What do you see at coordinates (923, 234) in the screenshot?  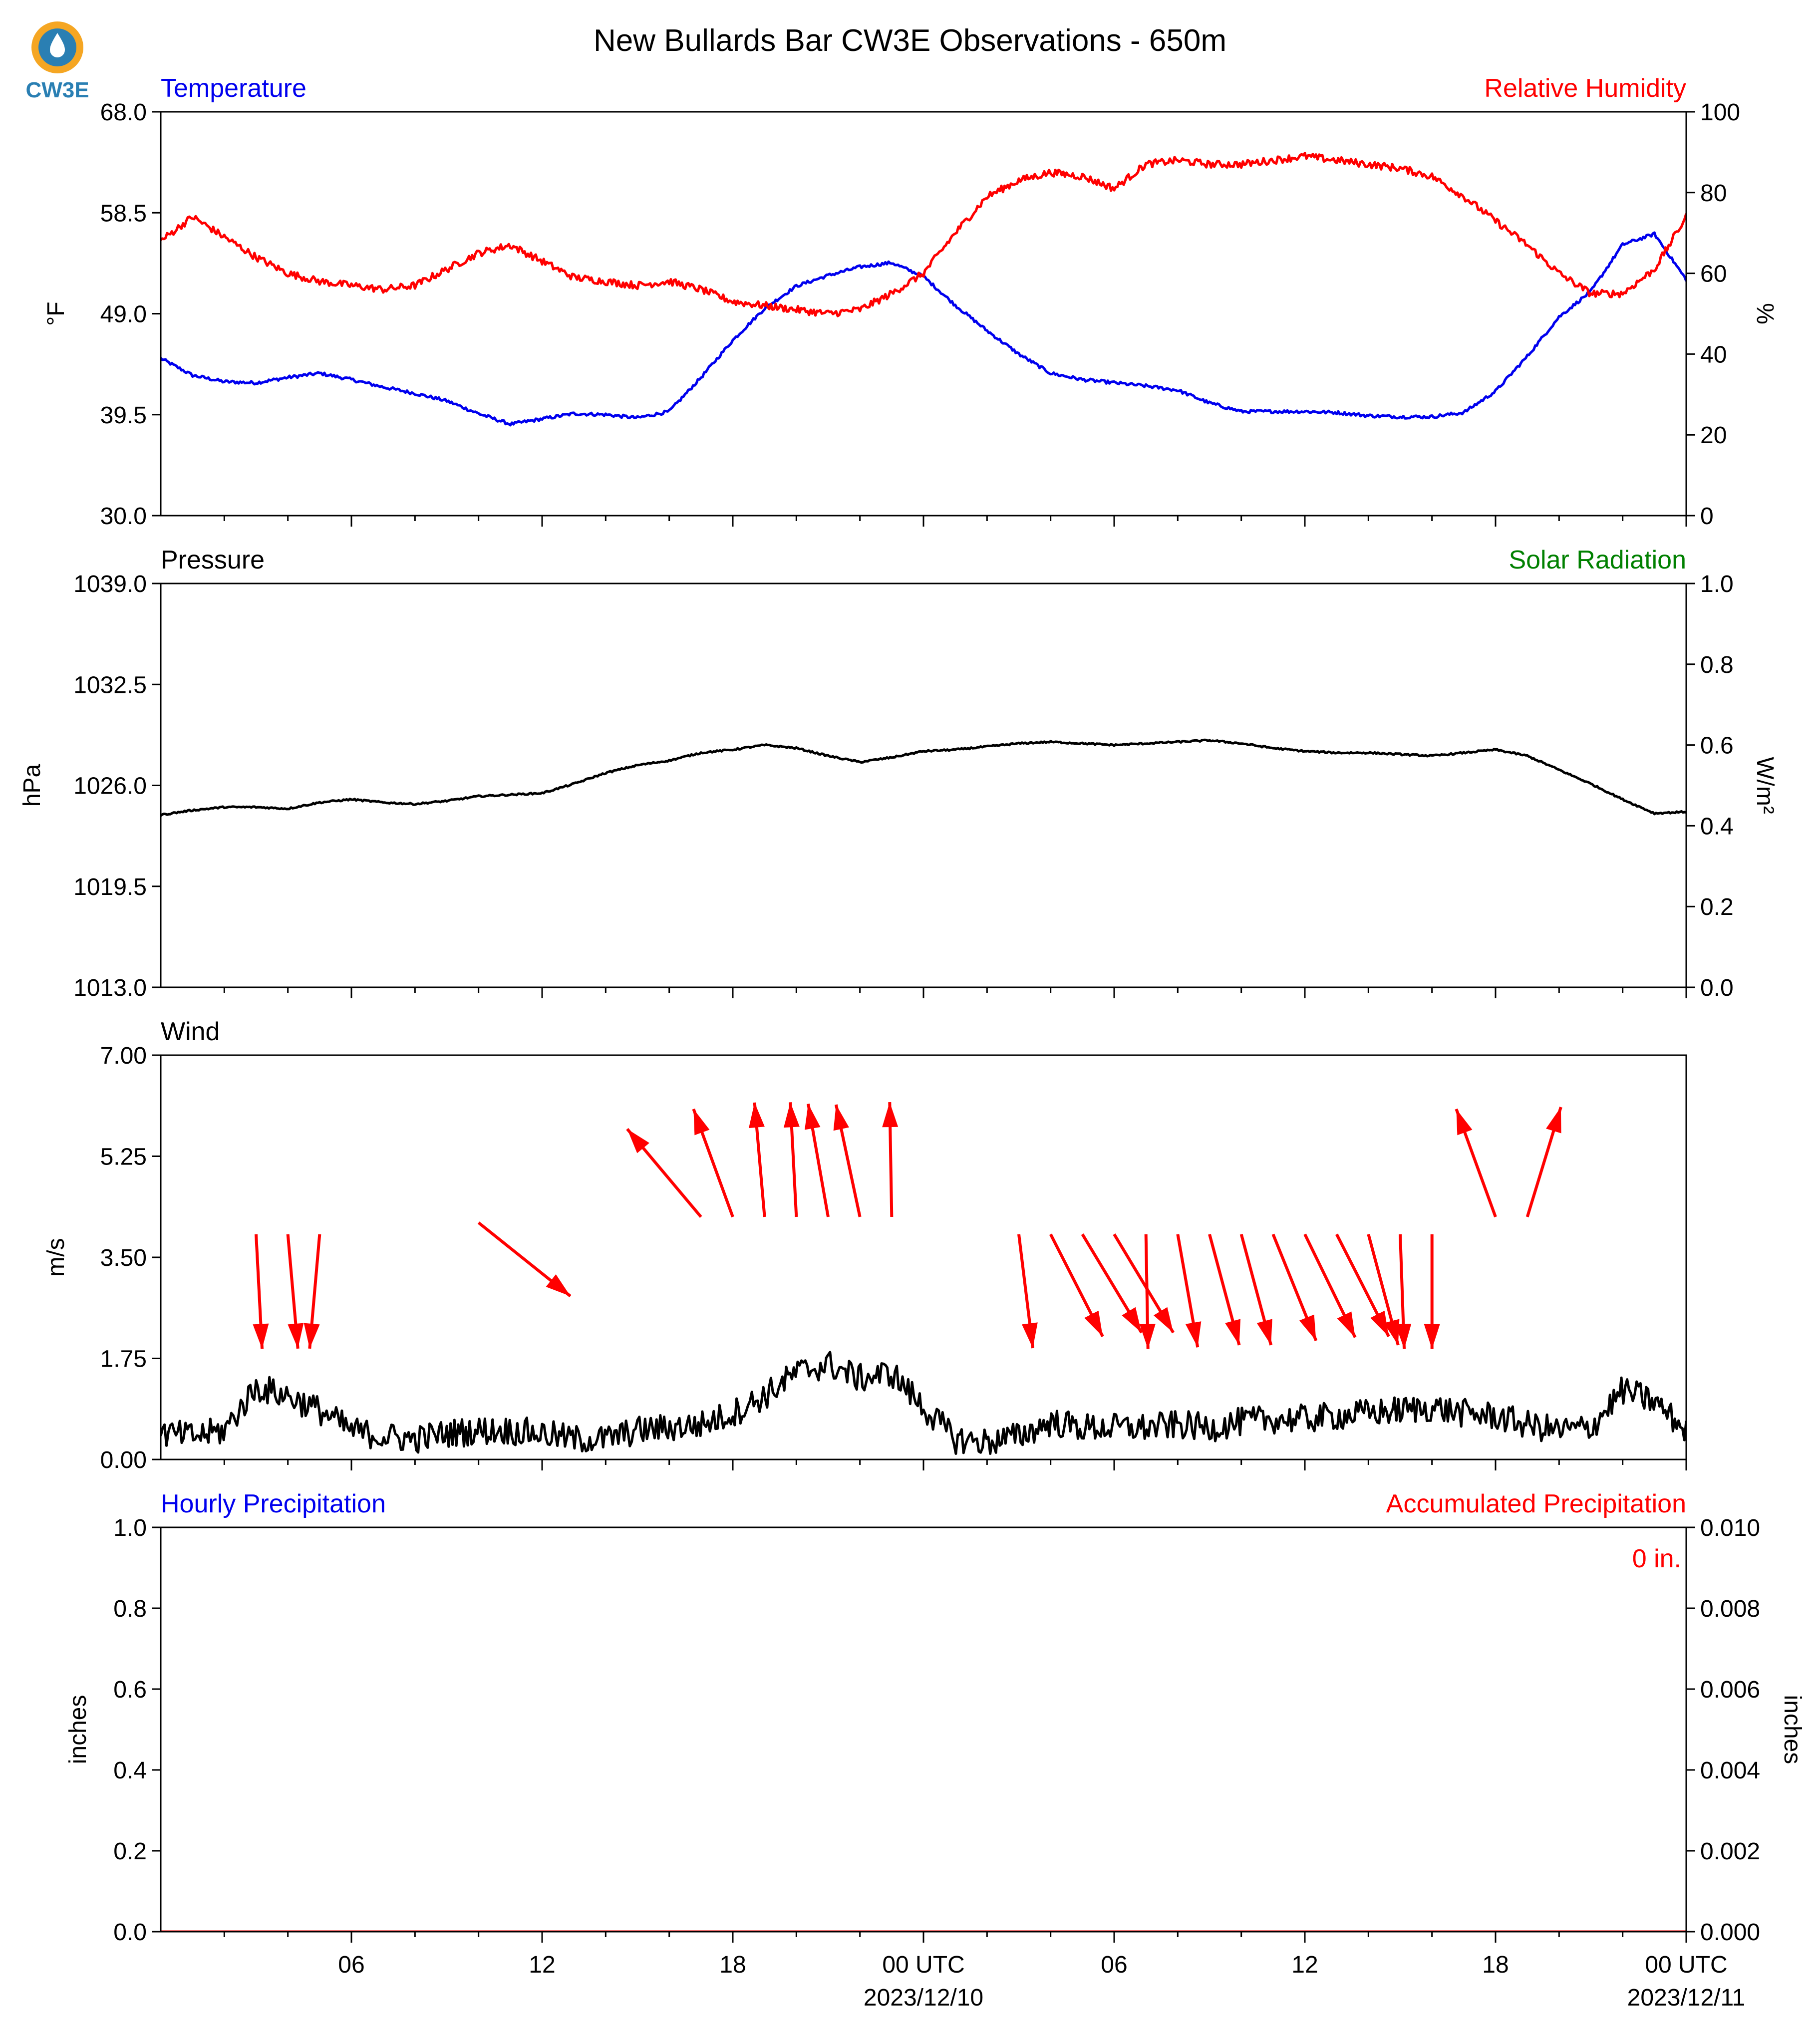 I see `series-line-relative-humidity` at bounding box center [923, 234].